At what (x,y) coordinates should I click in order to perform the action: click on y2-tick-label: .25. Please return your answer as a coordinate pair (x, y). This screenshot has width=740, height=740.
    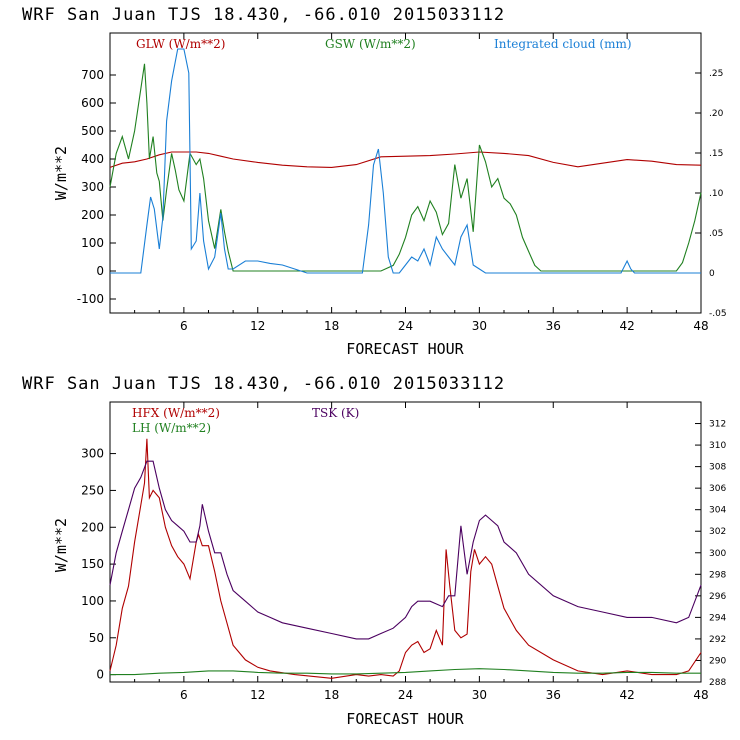
    Looking at the image, I should click on (716, 74).